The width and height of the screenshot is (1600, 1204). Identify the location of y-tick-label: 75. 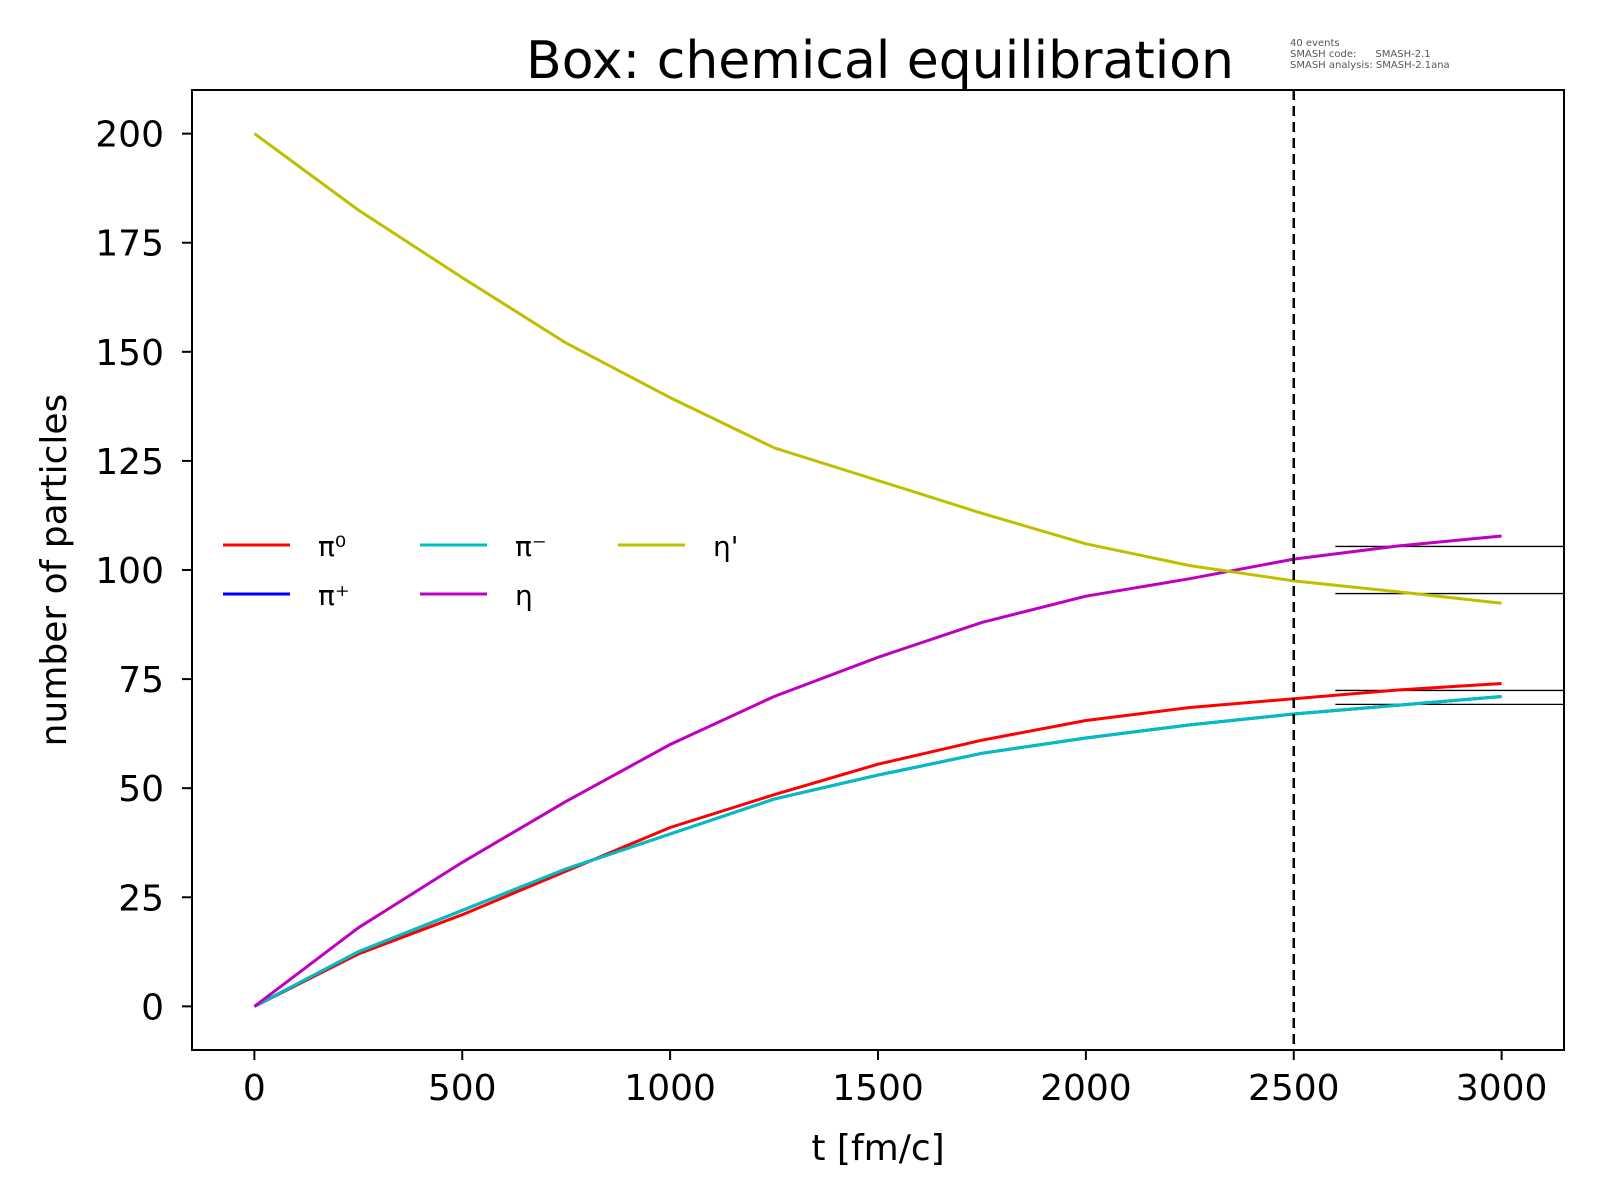
(141, 680).